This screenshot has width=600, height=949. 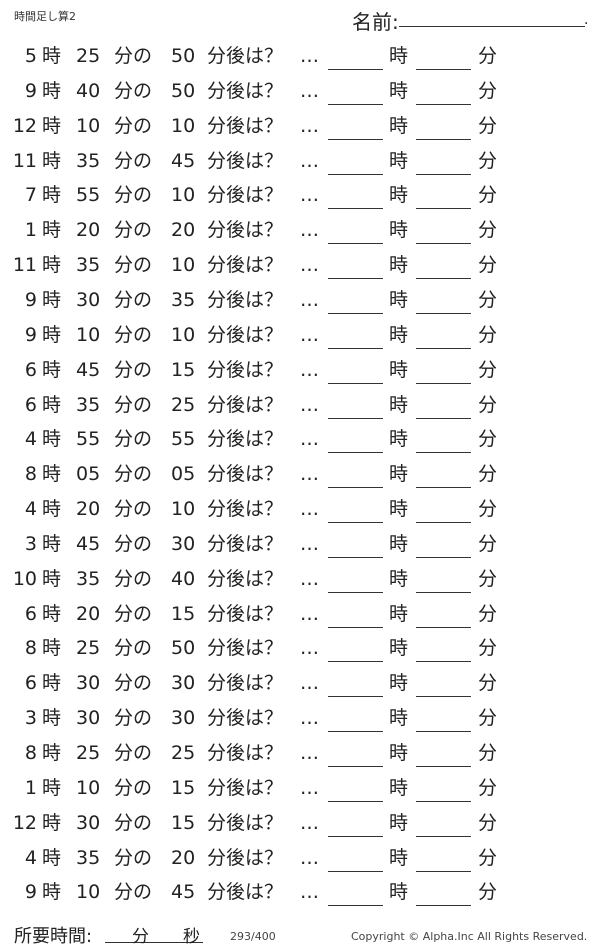 I want to click on added-minutes-value: 05, so click(x=183, y=474).